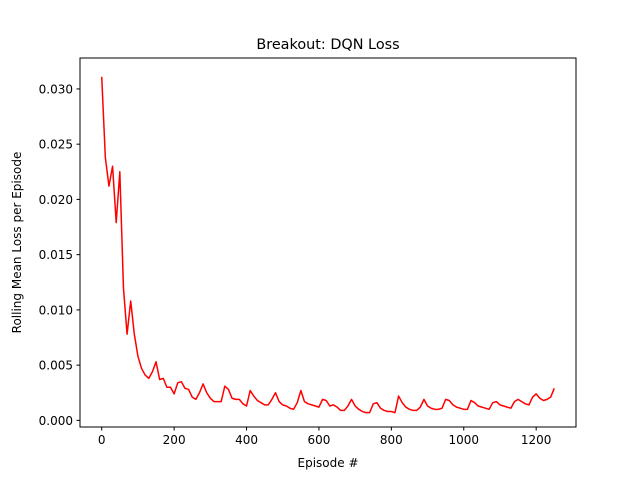 This screenshot has height=480, width=640. What do you see at coordinates (102, 440) in the screenshot?
I see `x-tick-label: 0` at bounding box center [102, 440].